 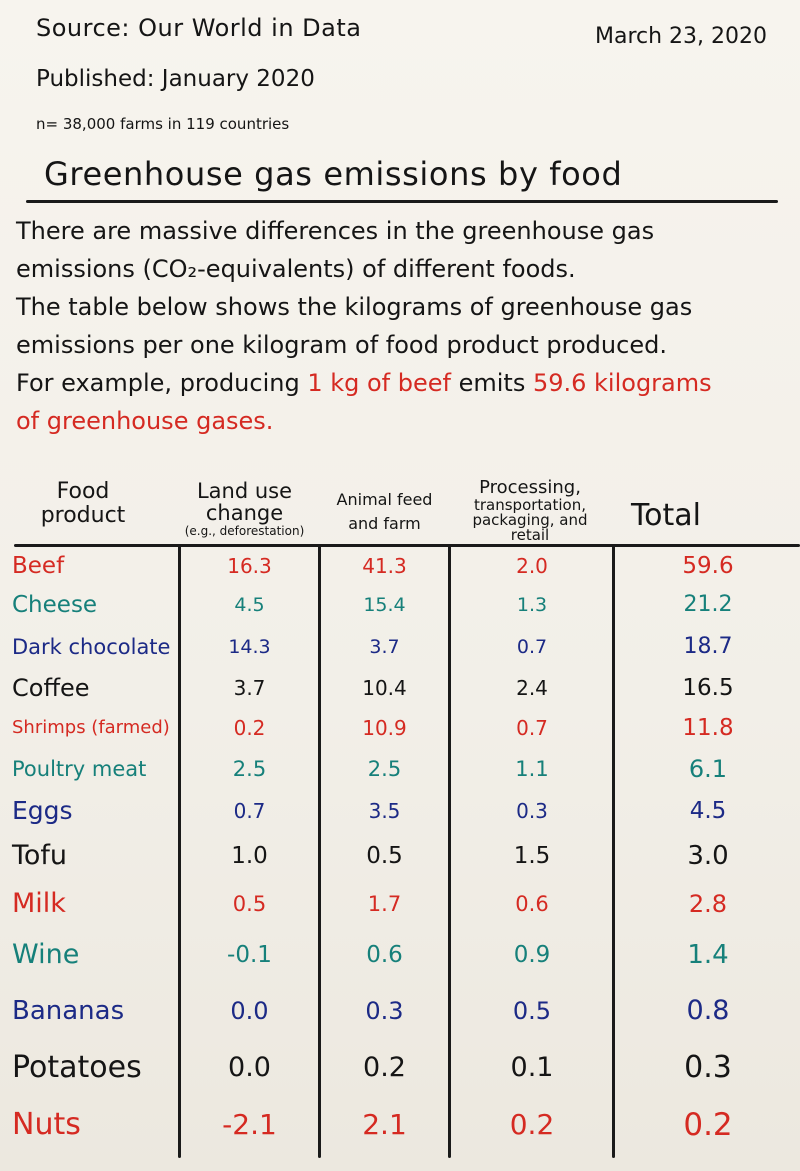 I want to click on header-food-line1: Food, so click(x=83, y=491).